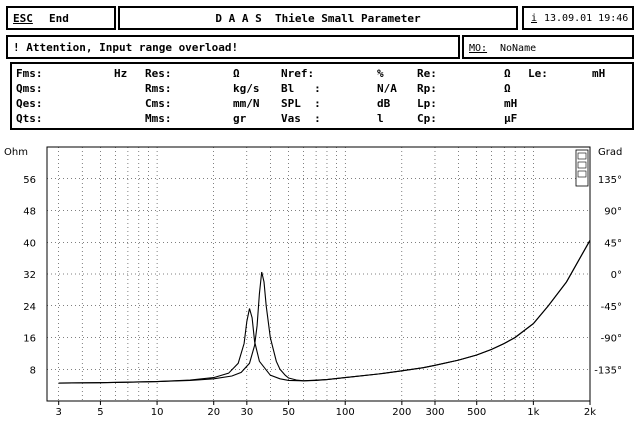 The image size is (640, 431). What do you see at coordinates (533, 412) in the screenshot?
I see `x-tick-label: 1k` at bounding box center [533, 412].